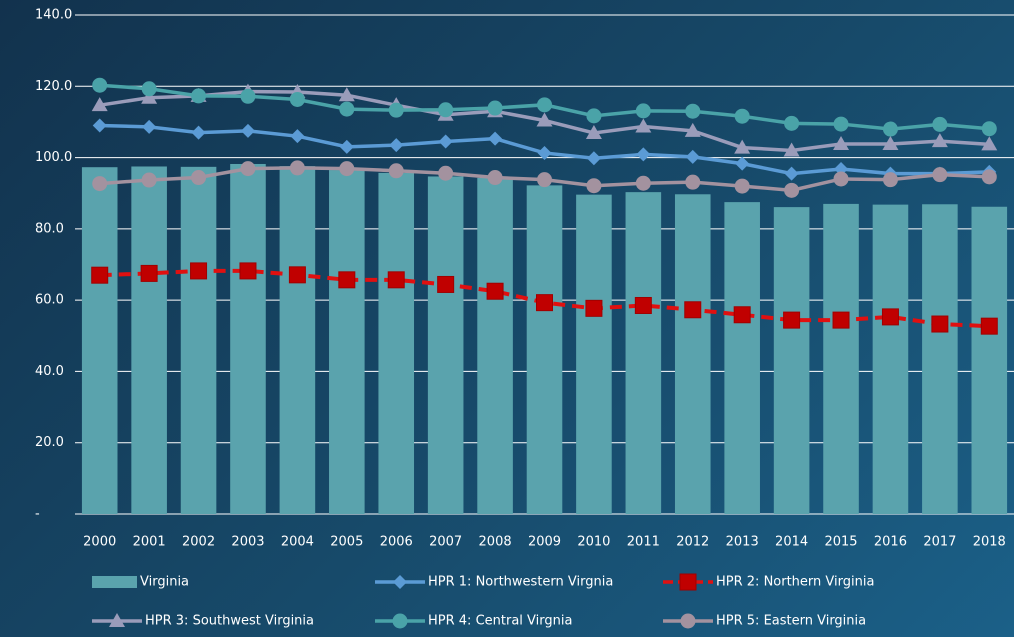  I want to click on y-tick-label: 120.0, so click(53, 86).